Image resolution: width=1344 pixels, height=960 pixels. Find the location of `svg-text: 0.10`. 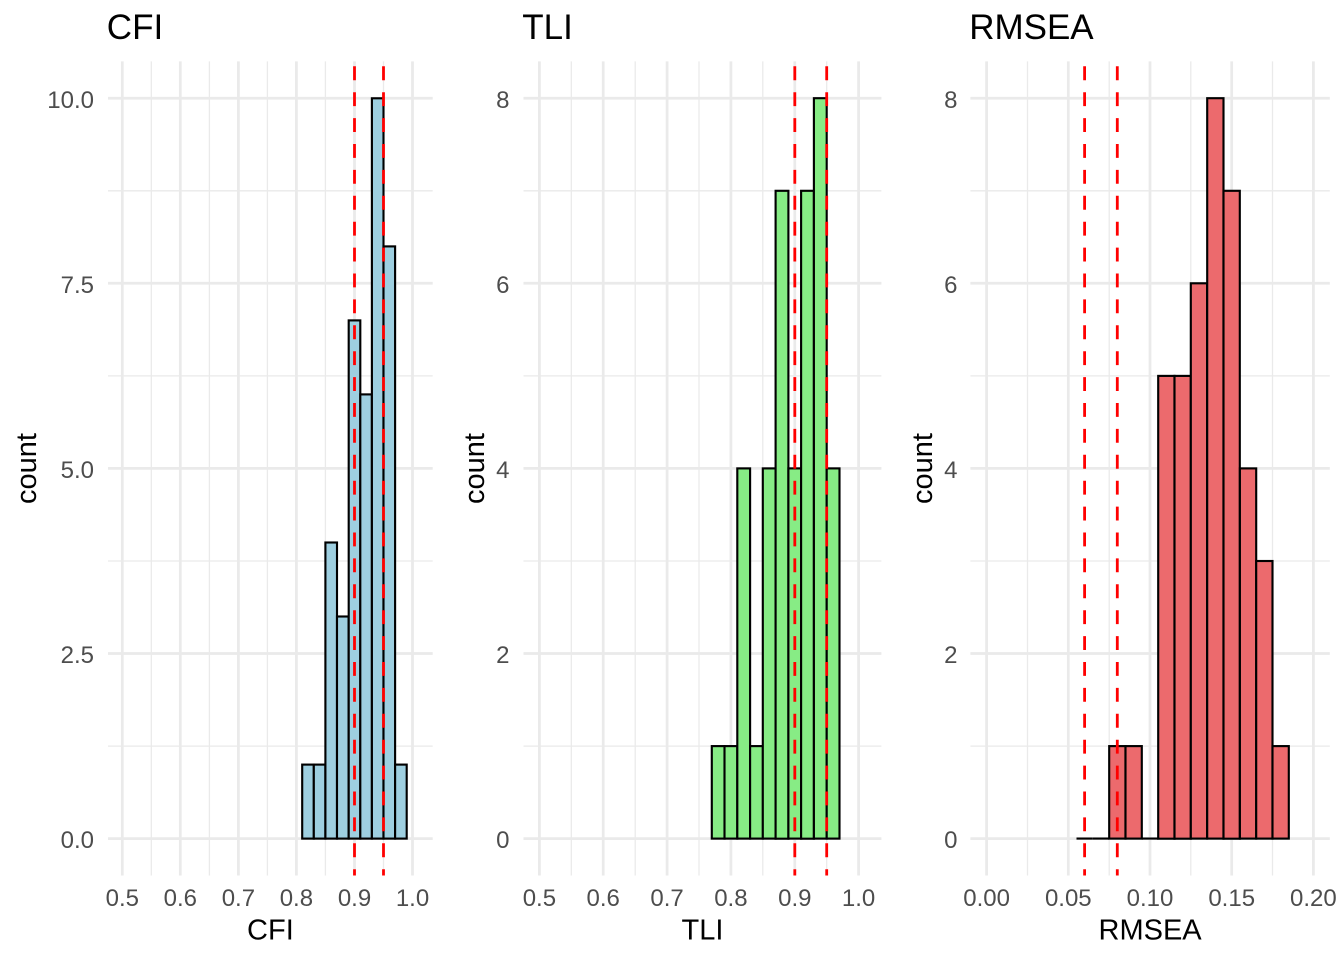

svg-text: 0.10 is located at coordinates (1150, 898).